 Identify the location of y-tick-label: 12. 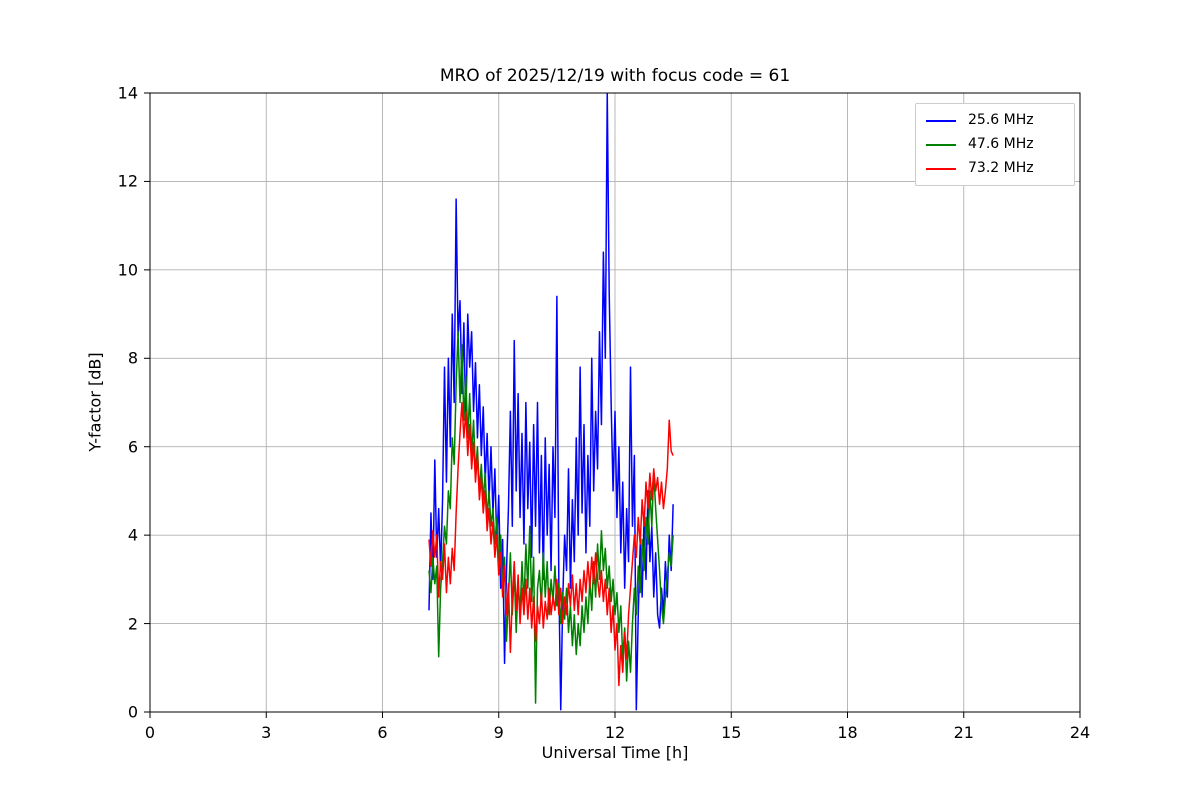
(127, 181).